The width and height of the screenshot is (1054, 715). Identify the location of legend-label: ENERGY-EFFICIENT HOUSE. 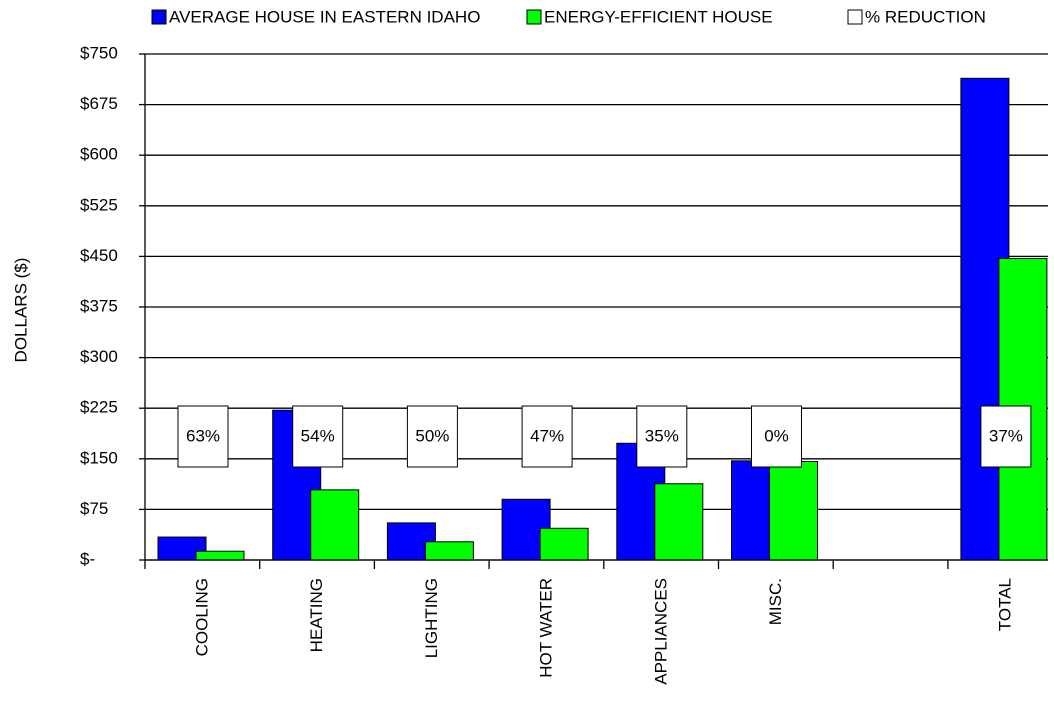
(658, 16).